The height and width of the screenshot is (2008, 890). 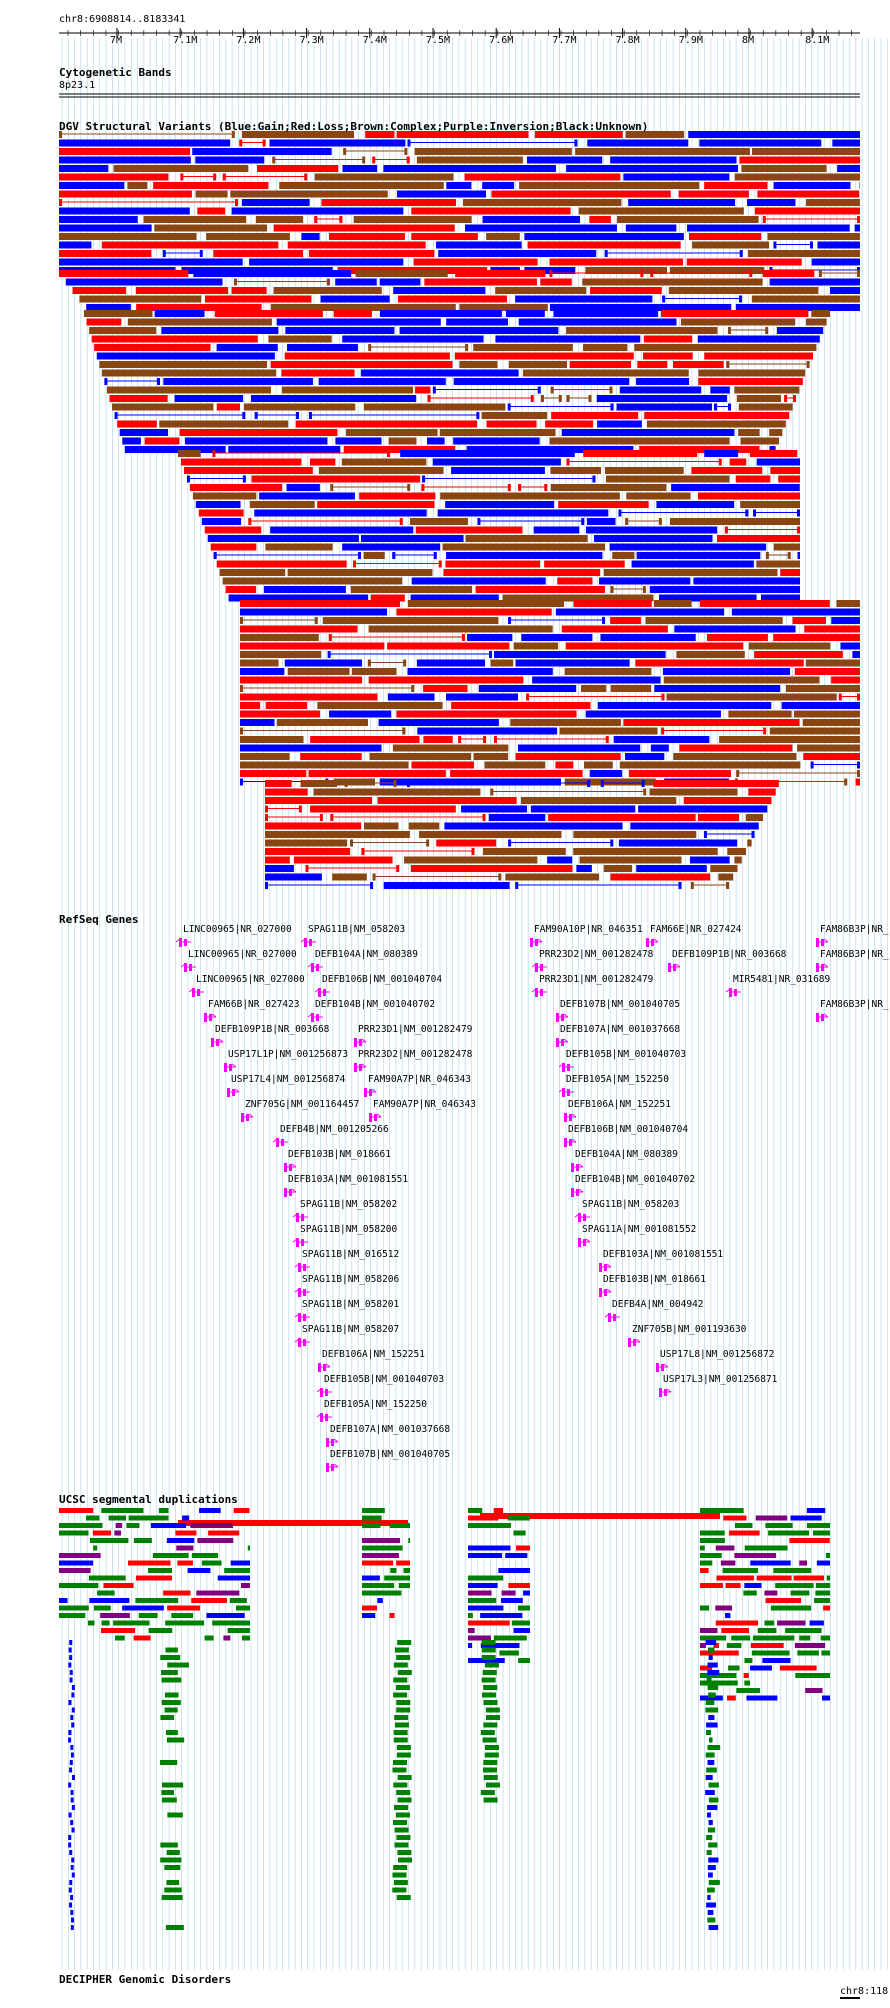 I want to click on gene-label: FAM66E|NR_027424, so click(x=696, y=929).